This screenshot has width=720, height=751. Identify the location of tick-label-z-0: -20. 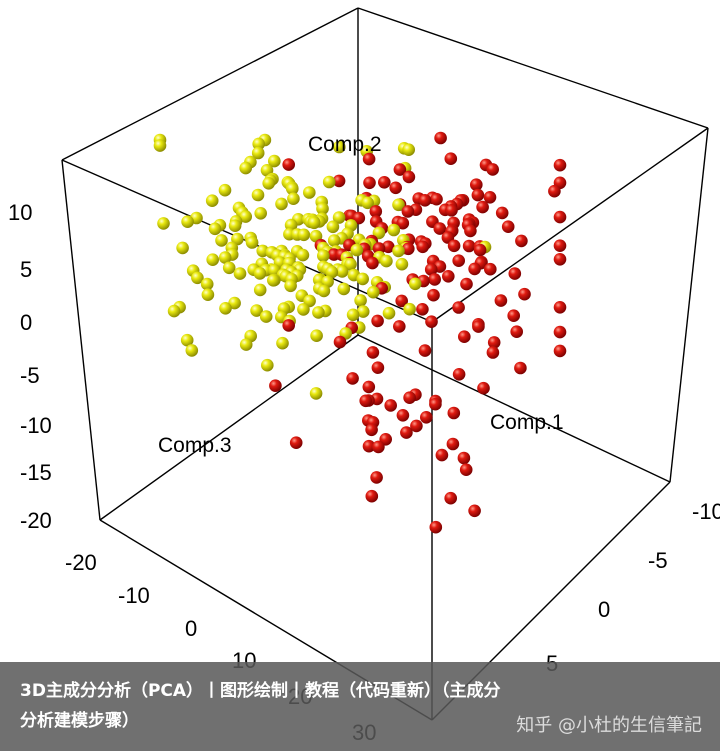
(81, 562).